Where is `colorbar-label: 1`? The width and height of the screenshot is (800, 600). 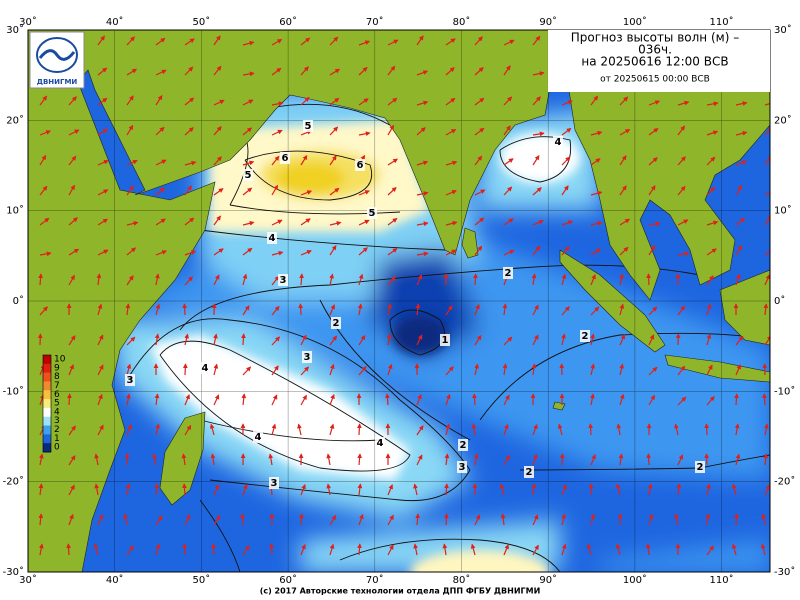 colorbar-label: 1 is located at coordinates (57, 439).